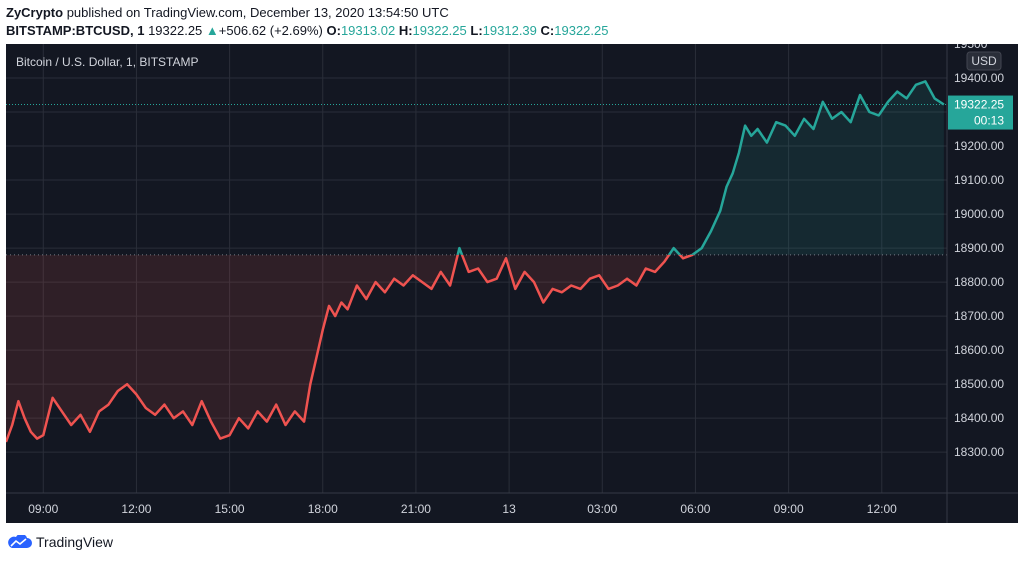 The image size is (1024, 561). I want to click on last-price-tag, so click(980, 112).